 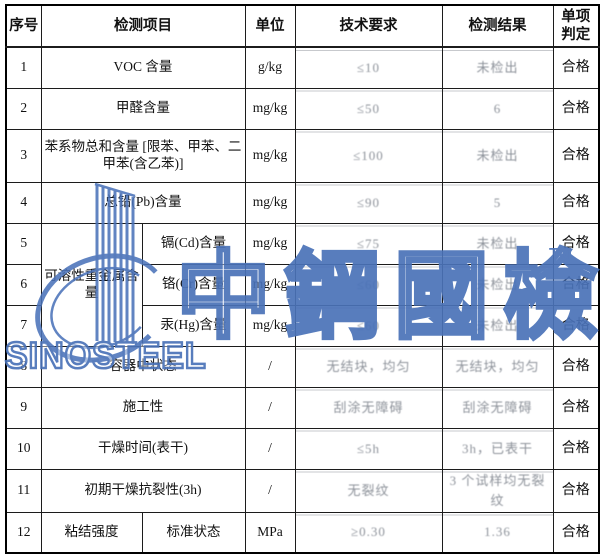 I want to click on requirement-value: 刮涂无障碍, so click(x=368, y=407).